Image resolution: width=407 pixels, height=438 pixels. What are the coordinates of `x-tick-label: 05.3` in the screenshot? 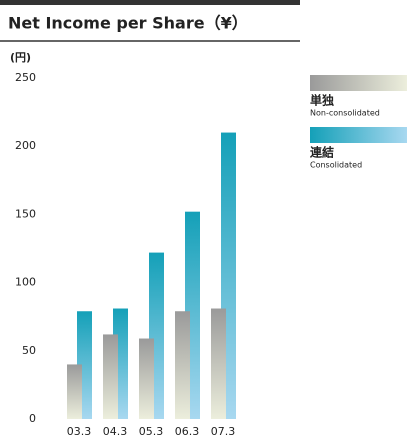 It's located at (151, 431).